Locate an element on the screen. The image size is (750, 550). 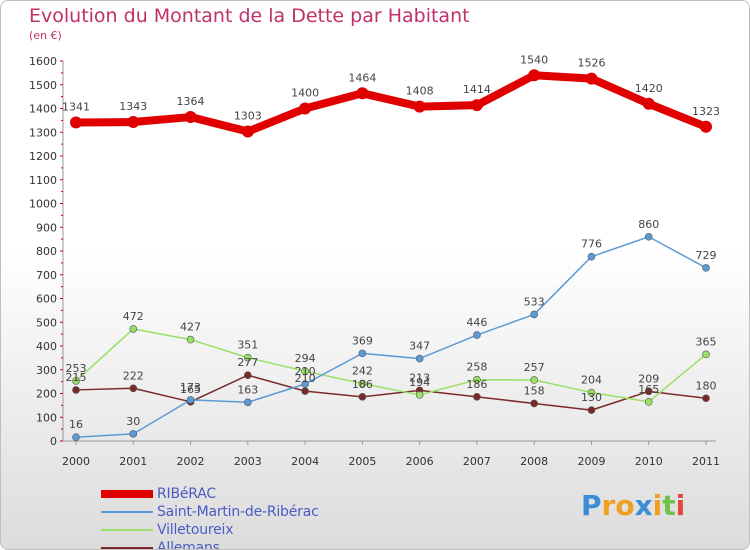
logo-letter: i is located at coordinates (680, 505).